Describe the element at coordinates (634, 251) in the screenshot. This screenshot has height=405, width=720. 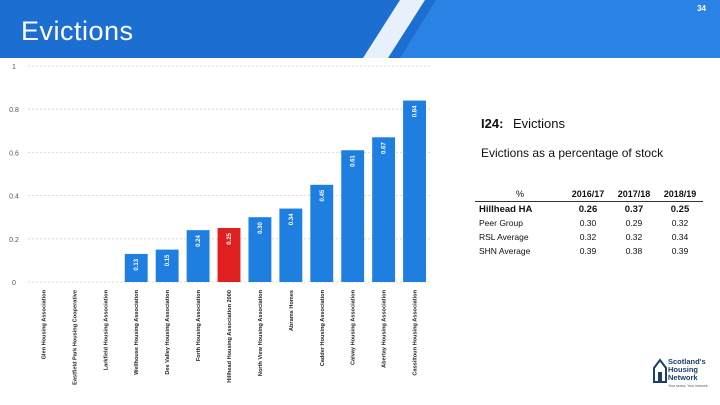
I see `row-value: 0.38` at that location.